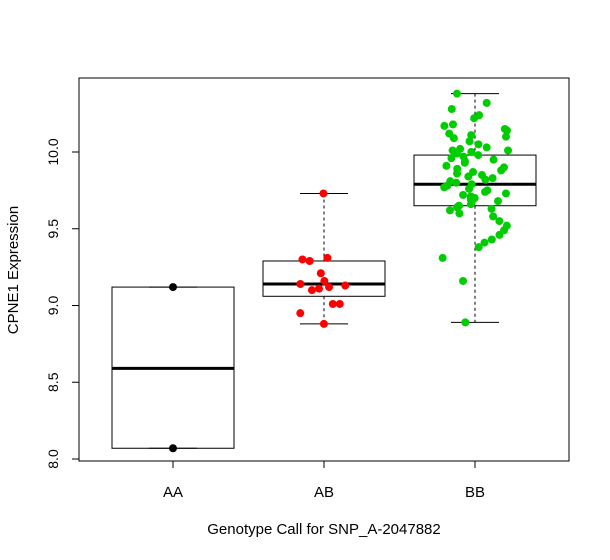 The image size is (610, 560). Describe the element at coordinates (53, 459) in the screenshot. I see `y-tick-label: 8.0` at that location.